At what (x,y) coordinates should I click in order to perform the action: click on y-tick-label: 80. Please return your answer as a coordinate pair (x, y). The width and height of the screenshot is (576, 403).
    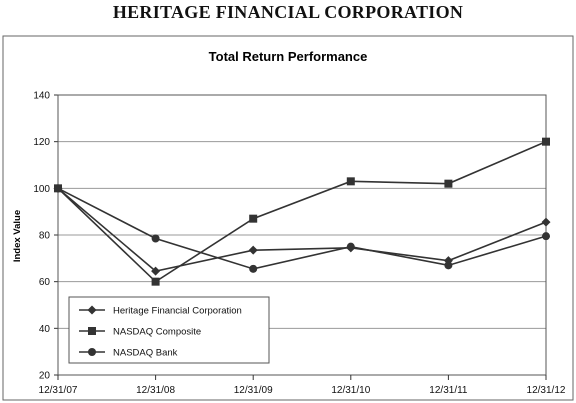
    Looking at the image, I should click on (45, 236).